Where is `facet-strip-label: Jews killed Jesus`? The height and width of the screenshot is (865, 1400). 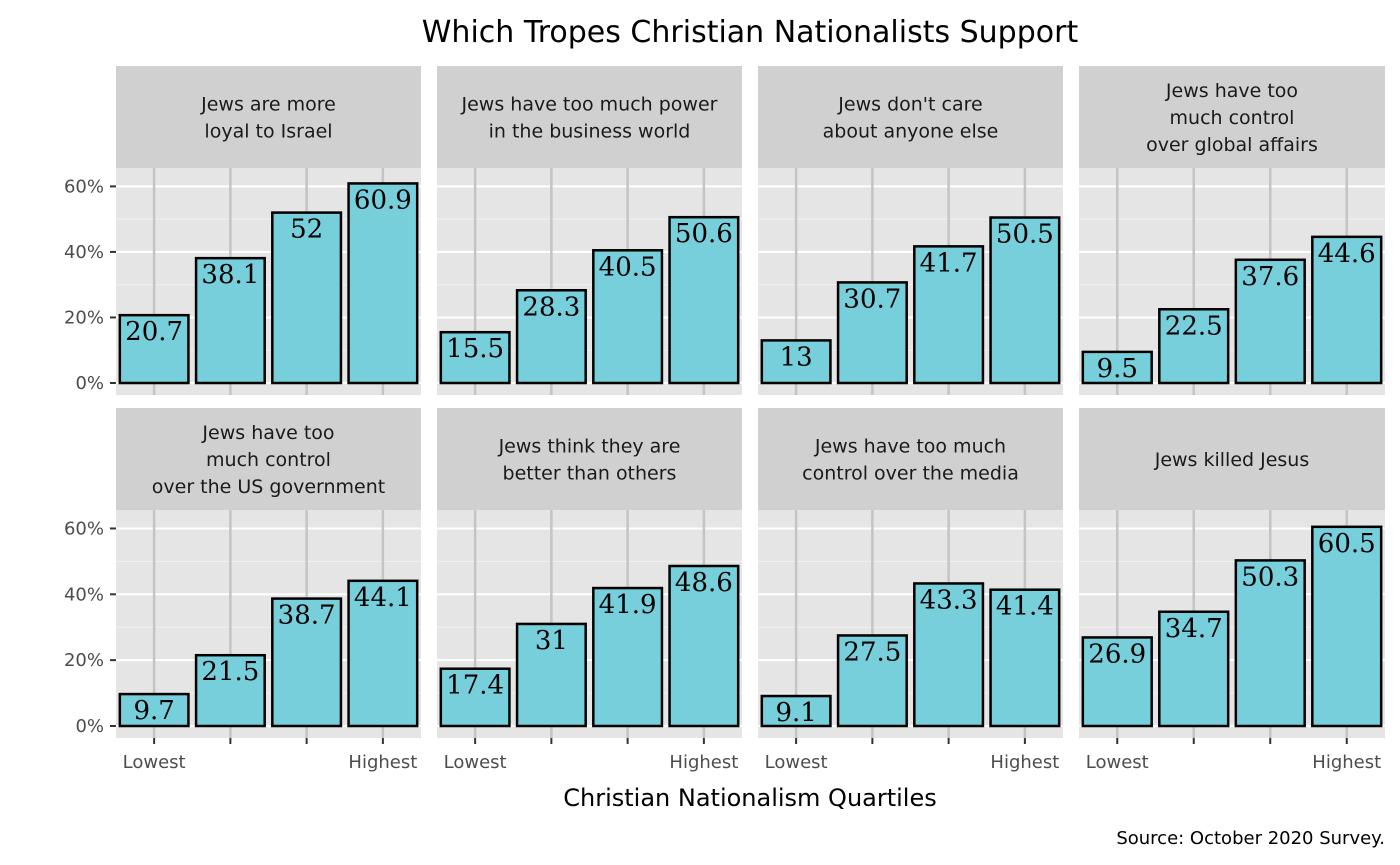
facet-strip-label: Jews killed Jesus is located at coordinates (1232, 460).